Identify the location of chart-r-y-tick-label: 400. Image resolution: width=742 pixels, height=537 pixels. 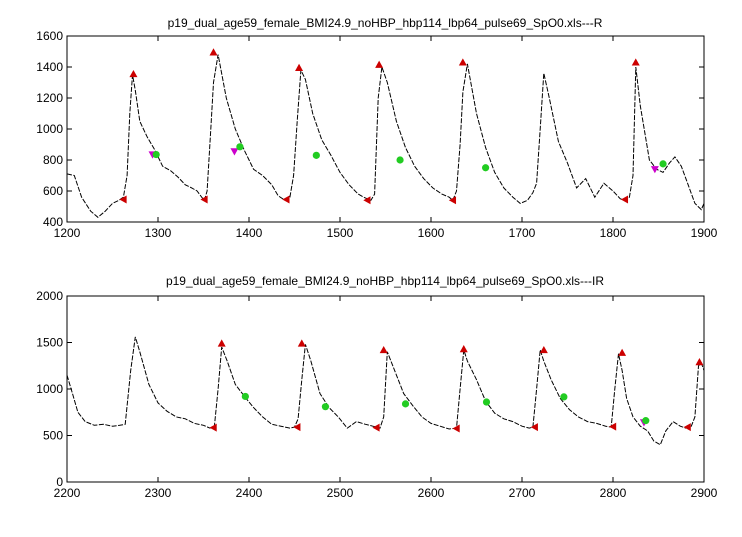
(53, 222).